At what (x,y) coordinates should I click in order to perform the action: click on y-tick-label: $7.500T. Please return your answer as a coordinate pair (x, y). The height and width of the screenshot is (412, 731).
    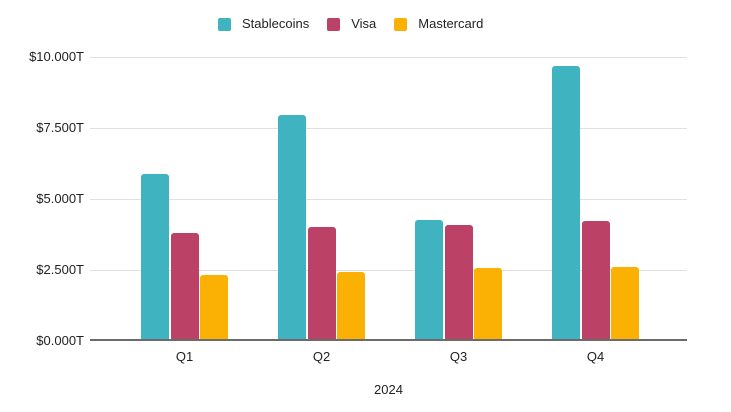
    Looking at the image, I should click on (60, 127).